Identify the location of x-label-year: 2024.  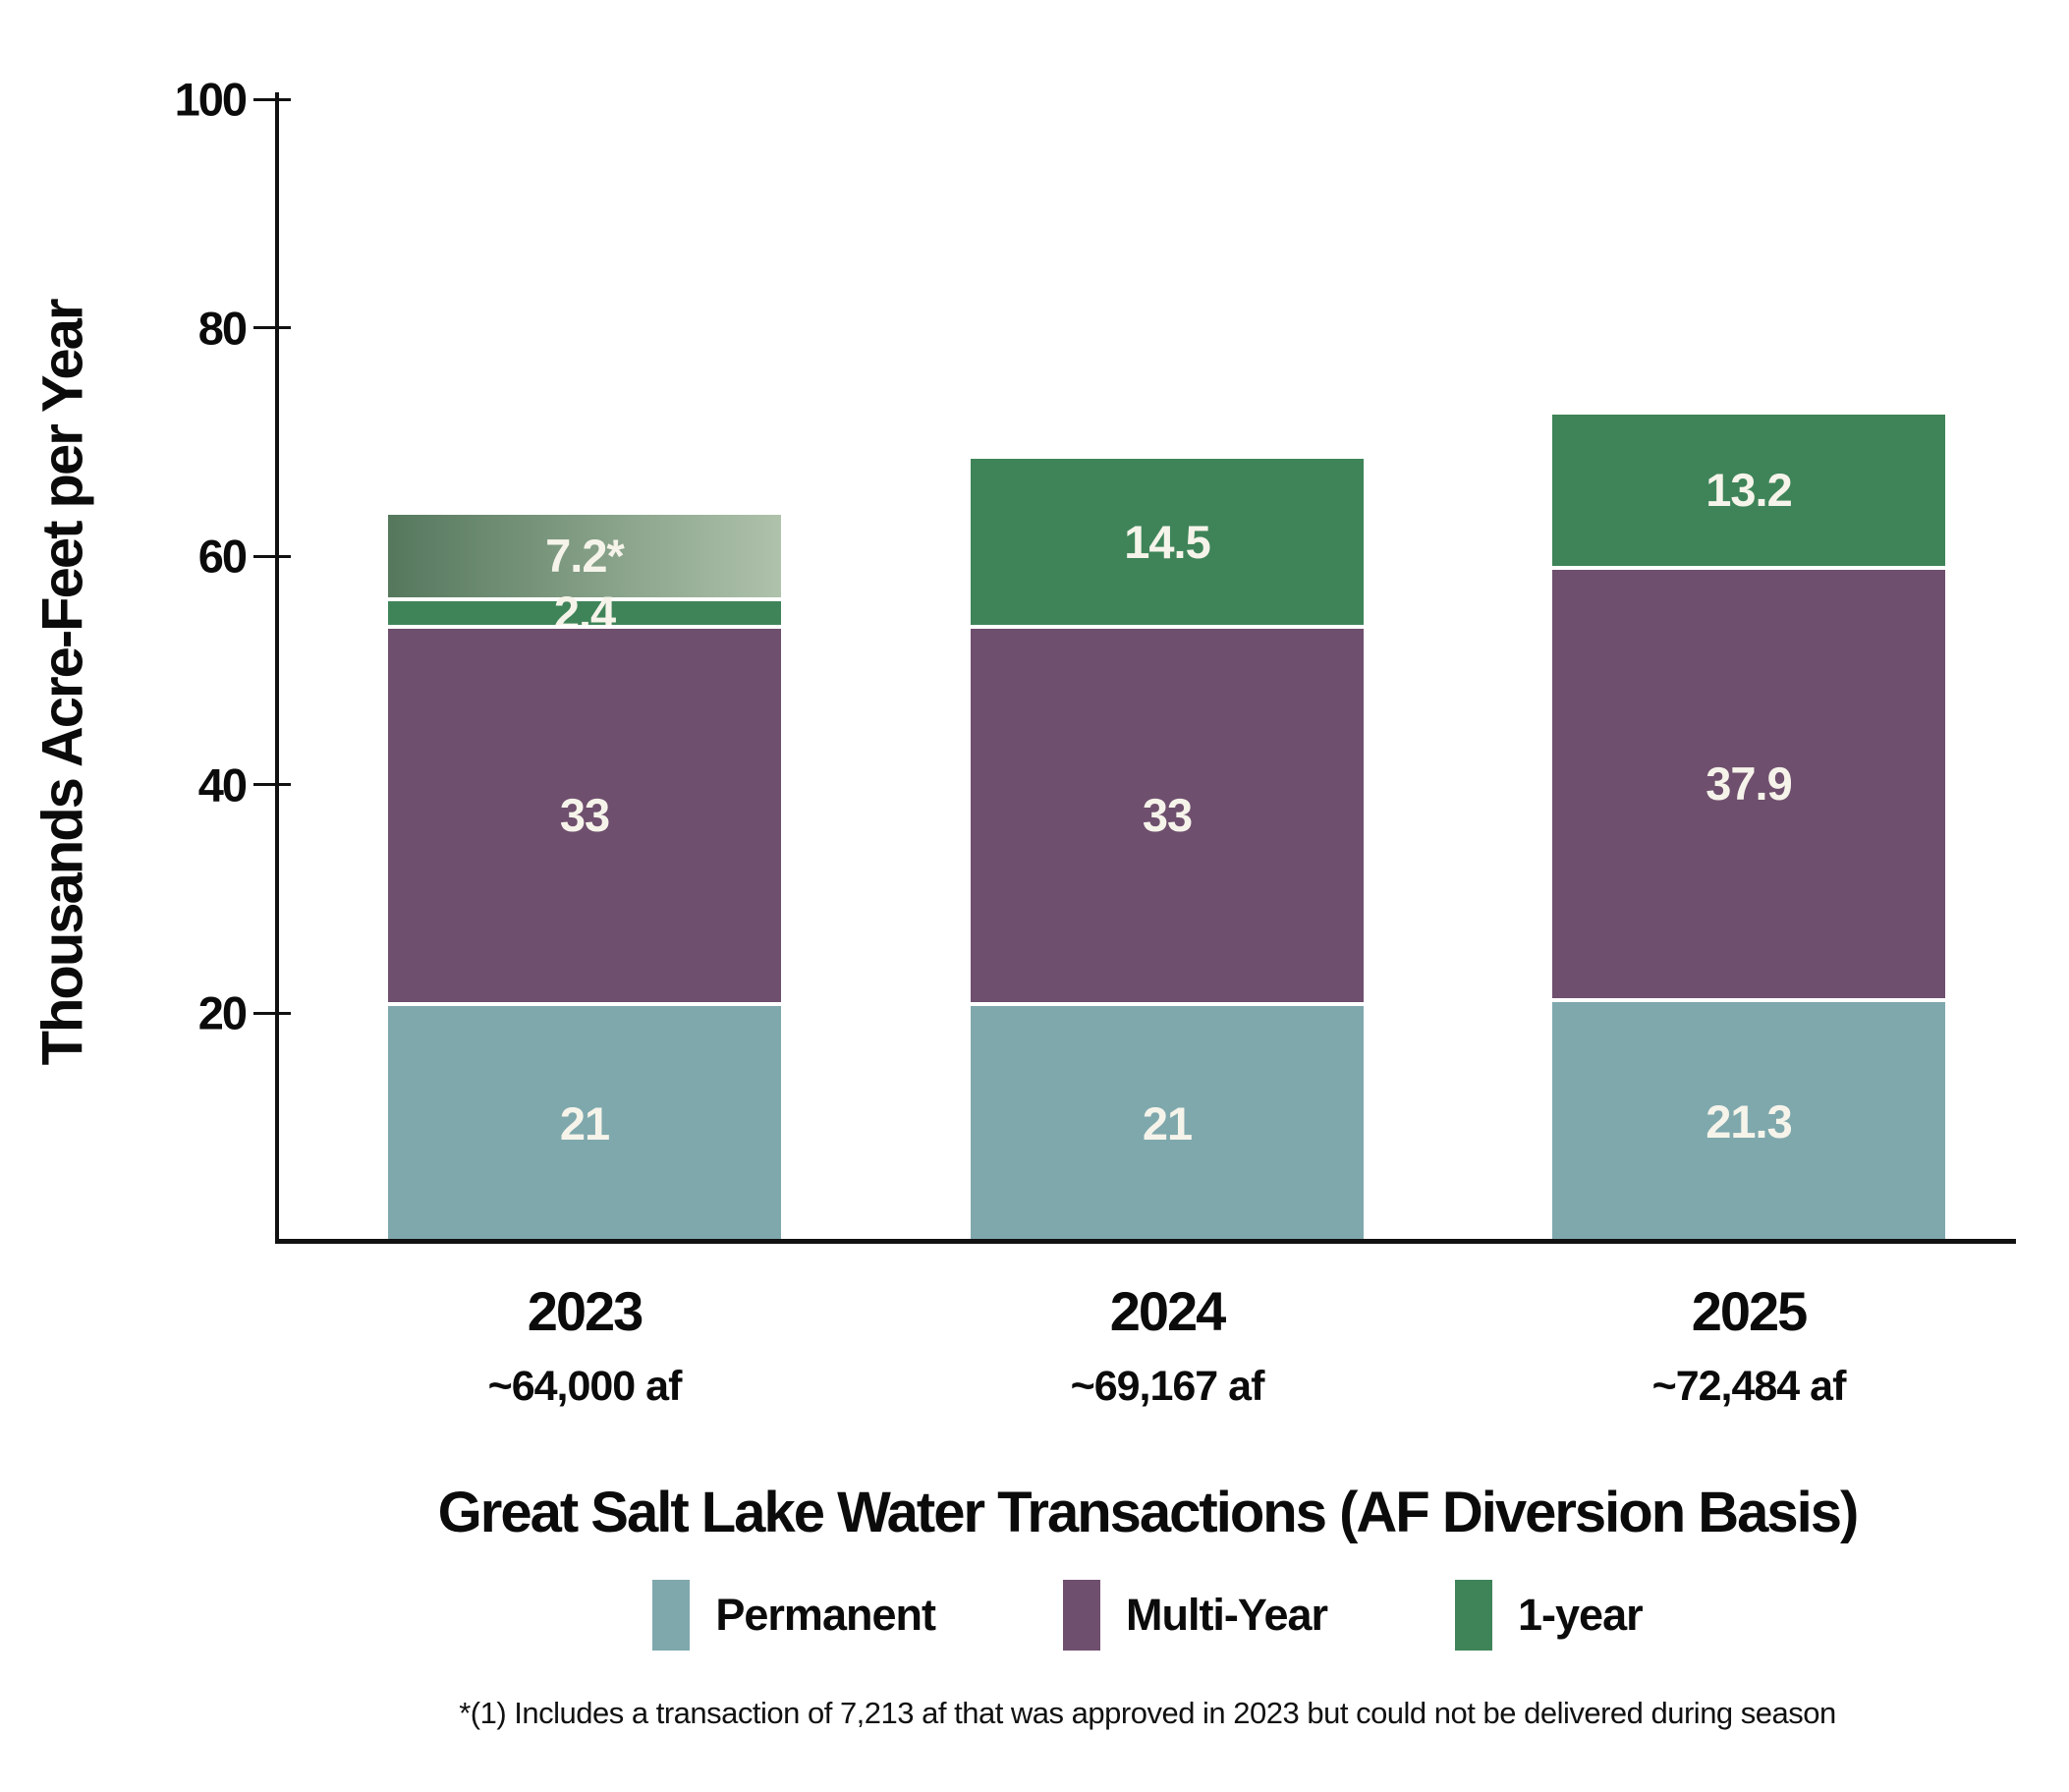
(1168, 1311).